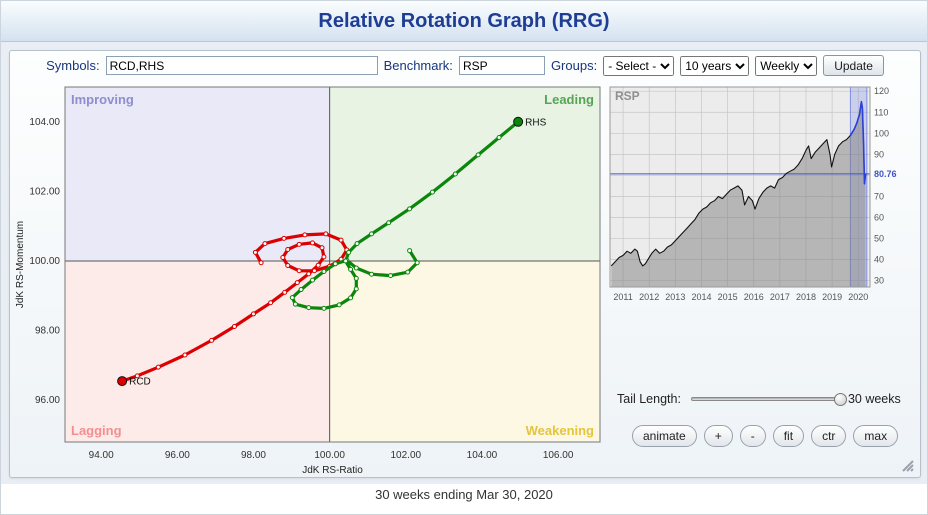 This screenshot has height=515, width=928. Describe the element at coordinates (464, 494) in the screenshot. I see `date-range-text: 30 weeks ending Mar 30, 2020` at that location.